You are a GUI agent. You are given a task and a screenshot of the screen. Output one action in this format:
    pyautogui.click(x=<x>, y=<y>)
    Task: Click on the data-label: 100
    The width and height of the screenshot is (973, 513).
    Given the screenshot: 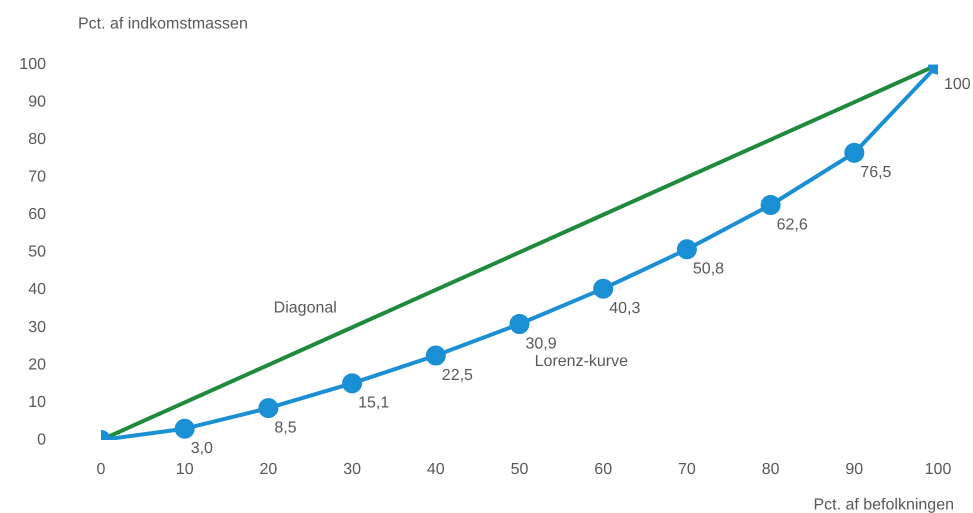 What is the action you would take?
    pyautogui.click(x=957, y=85)
    